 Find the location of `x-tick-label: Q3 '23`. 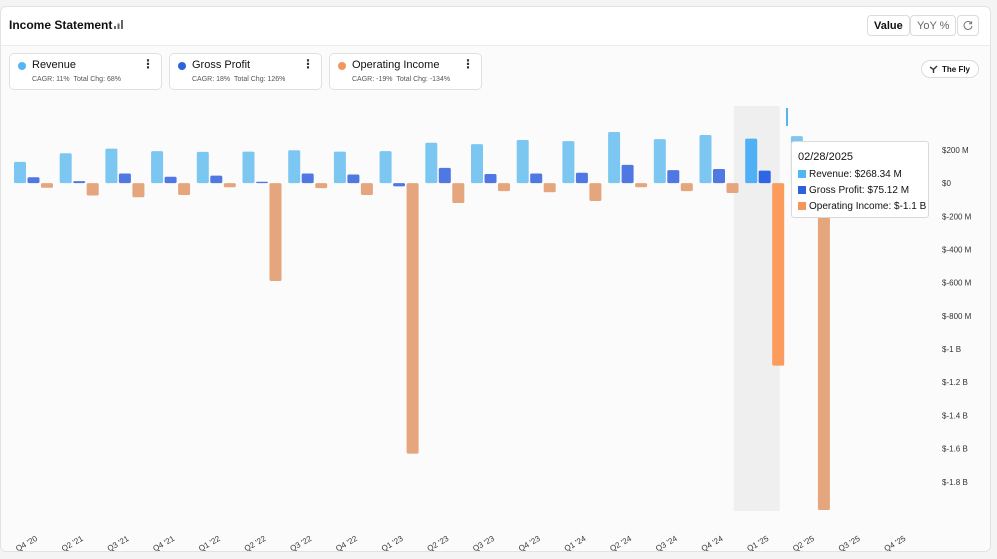

x-tick-label: Q3 '23 is located at coordinates (483, 543).